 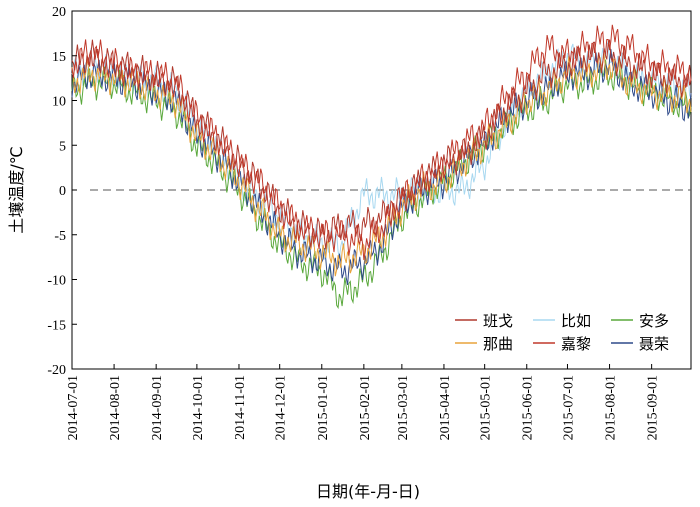 I want to click on x-tick-label: 2015-09-01, so click(x=653, y=407).